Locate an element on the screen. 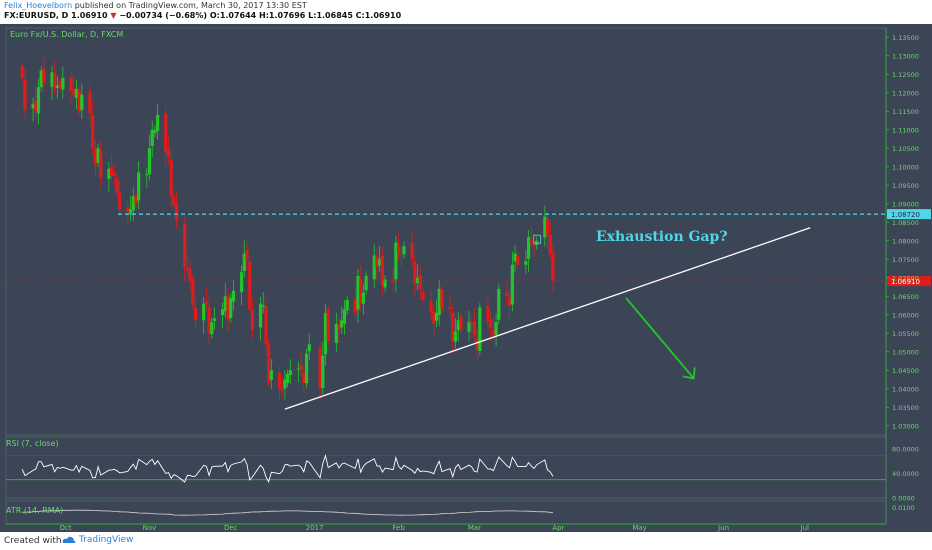  price-axis-label: 1.06910 is located at coordinates (905, 282).